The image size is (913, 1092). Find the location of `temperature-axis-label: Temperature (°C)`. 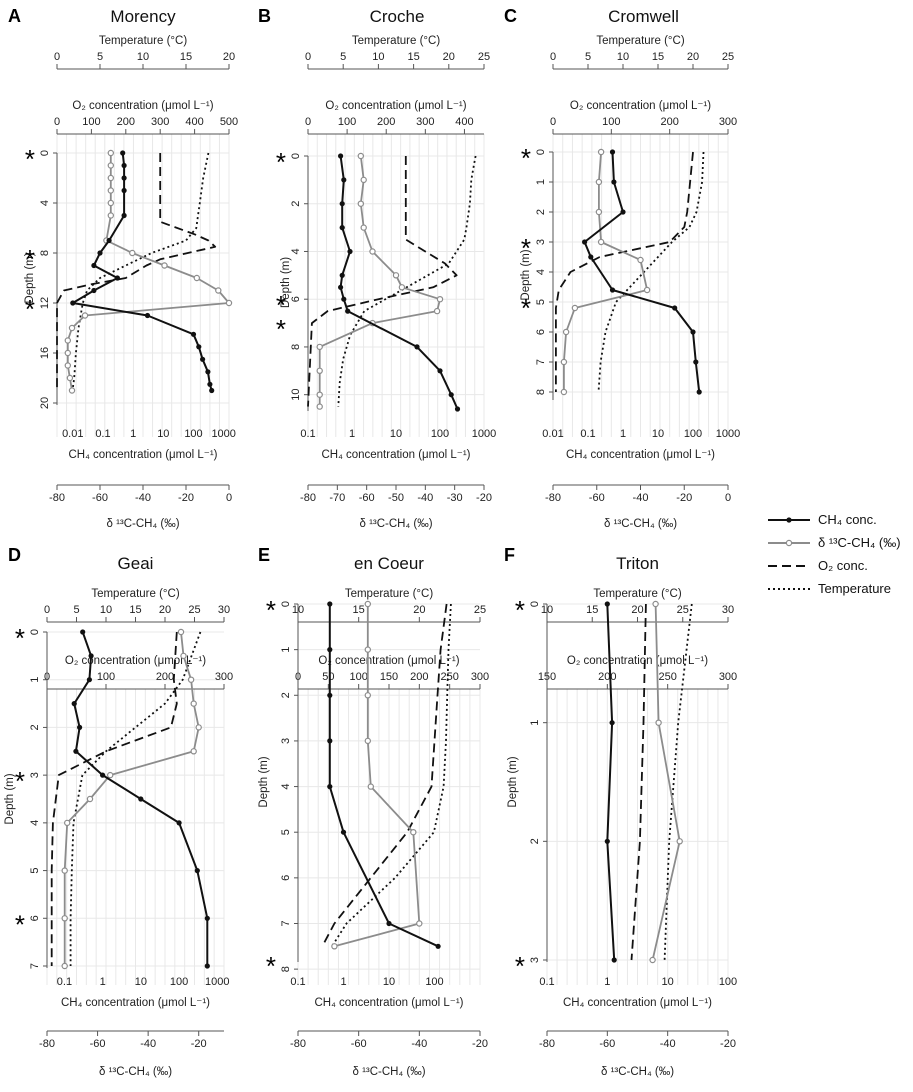

temperature-axis-label: Temperature (°C) is located at coordinates (396, 41).